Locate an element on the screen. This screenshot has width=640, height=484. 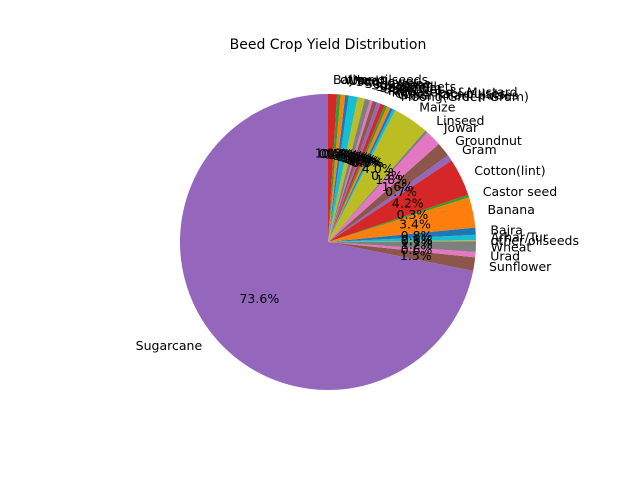
slice-label: Safflower is located at coordinates (413, 89).